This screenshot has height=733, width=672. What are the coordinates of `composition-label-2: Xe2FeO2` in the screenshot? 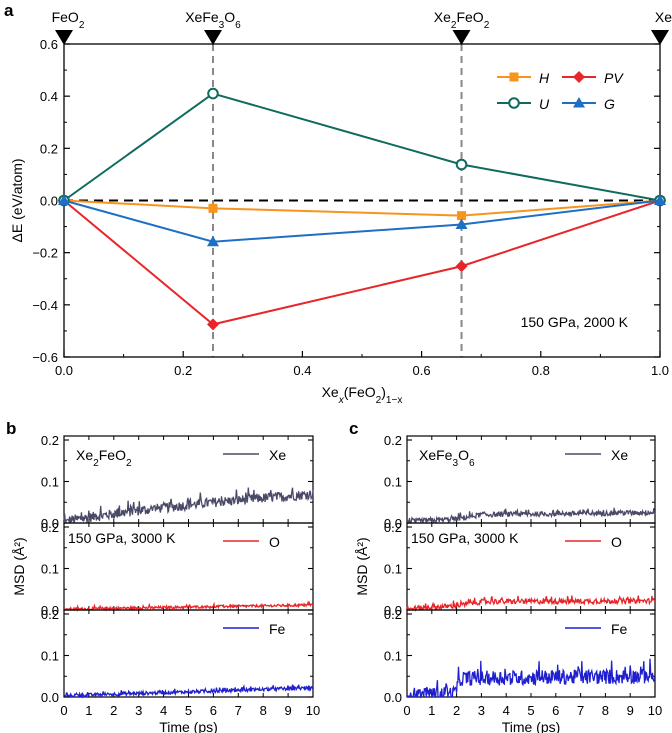 It's located at (462, 20).